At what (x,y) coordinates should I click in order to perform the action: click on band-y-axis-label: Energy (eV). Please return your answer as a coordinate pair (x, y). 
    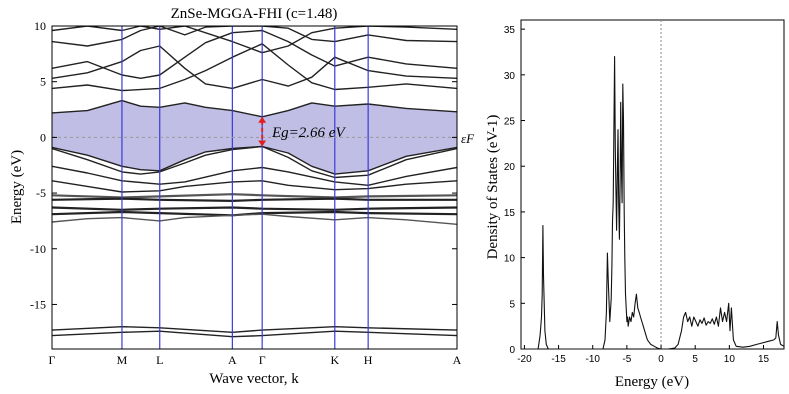
    Looking at the image, I should click on (17, 187).